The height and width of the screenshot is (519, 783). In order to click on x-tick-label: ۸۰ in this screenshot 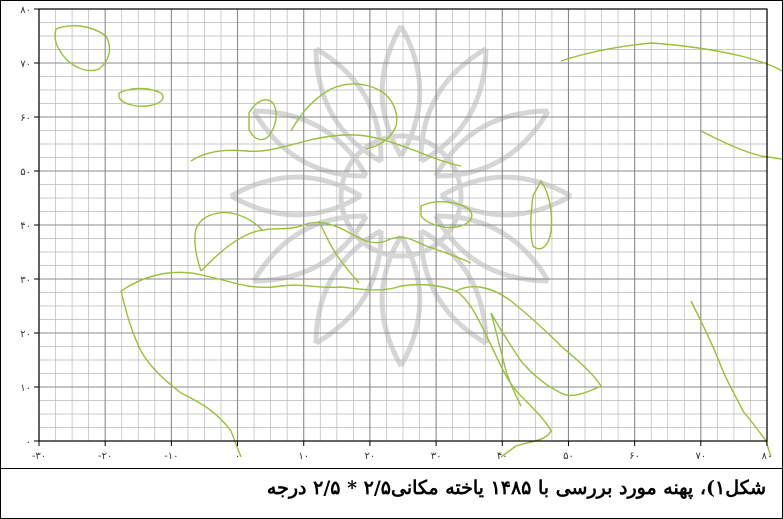, I will do `click(767, 456)`.